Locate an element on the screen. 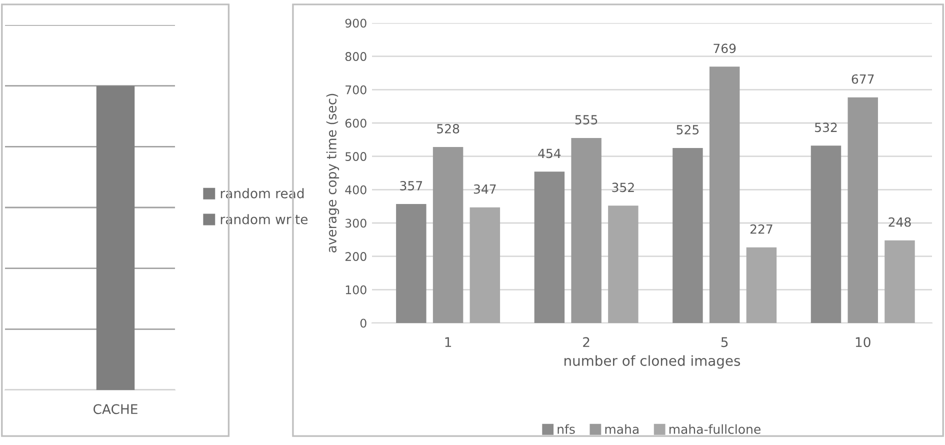 Image resolution: width=945 pixels, height=445 pixels. legend-label: maha is located at coordinates (621, 429).